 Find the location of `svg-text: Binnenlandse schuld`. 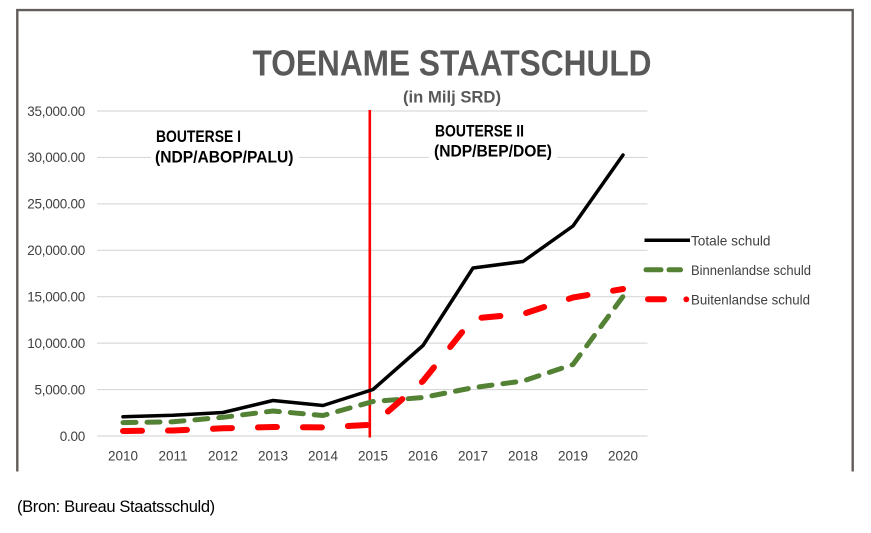

svg-text: Binnenlandse schuld is located at coordinates (751, 270).